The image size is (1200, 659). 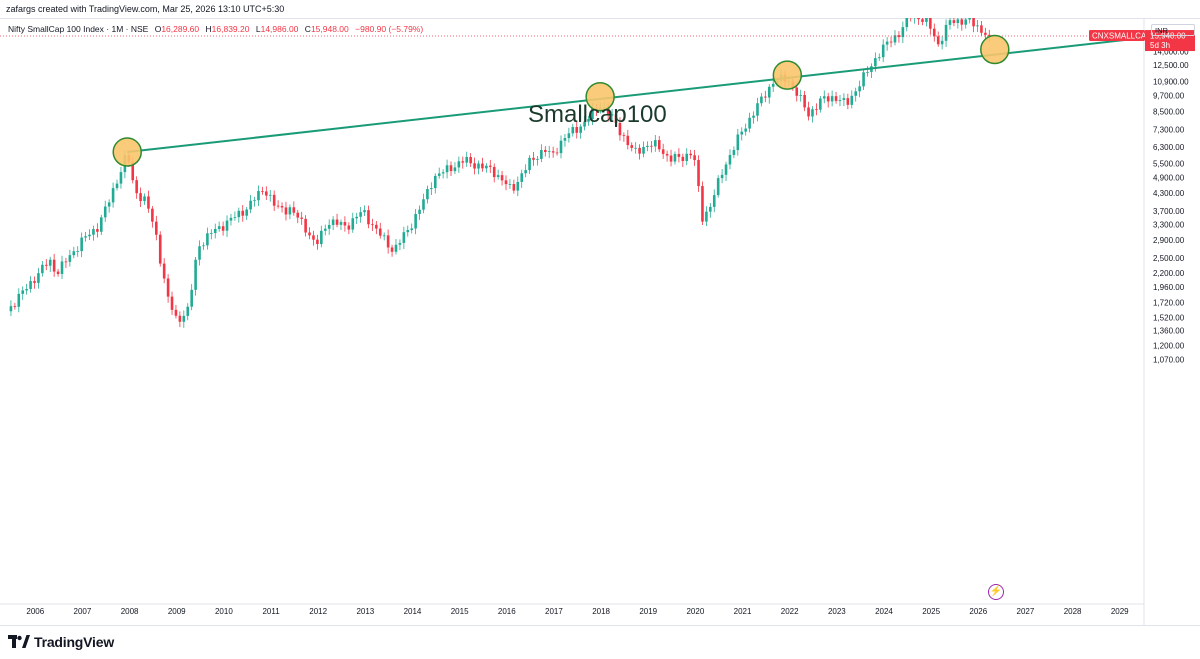 What do you see at coordinates (1171, 82) in the screenshot?
I see `price-tick-label: 10,900.00` at bounding box center [1171, 82].